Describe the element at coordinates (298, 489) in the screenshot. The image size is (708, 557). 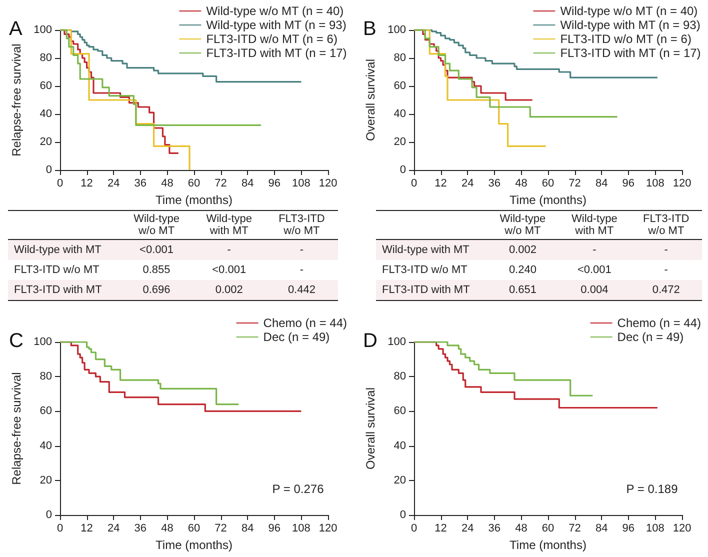
I see `annotation: P = 0.276` at that location.